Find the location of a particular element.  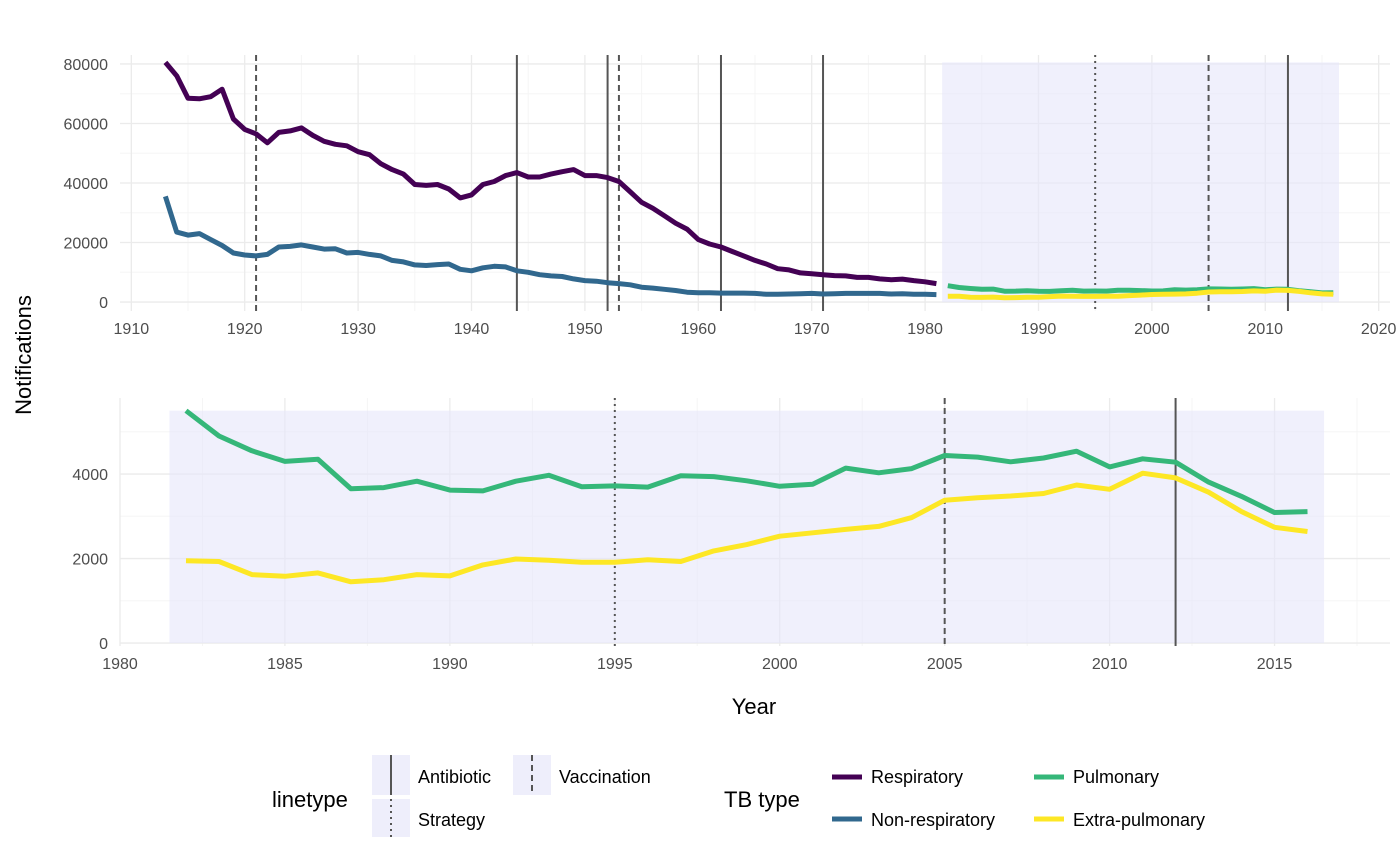

top-series-line-respiratory is located at coordinates (550, 173).